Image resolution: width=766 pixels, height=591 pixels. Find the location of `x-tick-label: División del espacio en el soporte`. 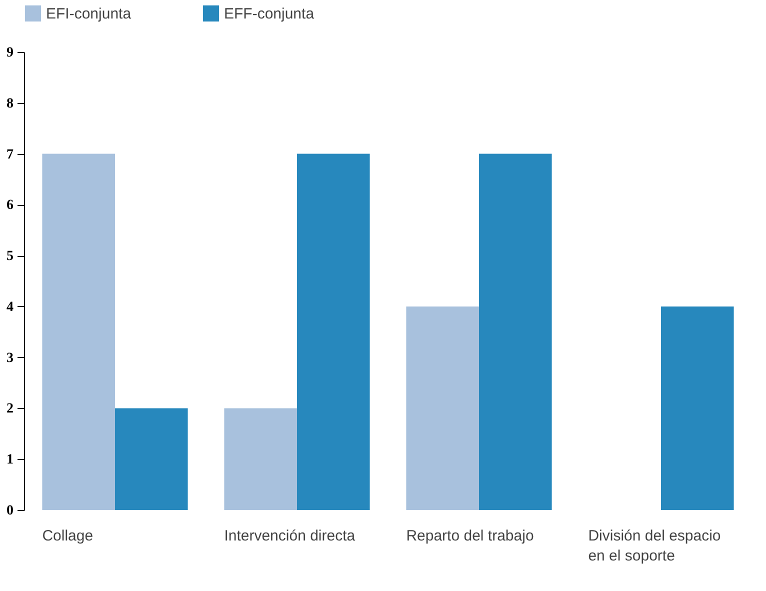

x-tick-label: División del espacio en el soporte is located at coordinates (654, 546).